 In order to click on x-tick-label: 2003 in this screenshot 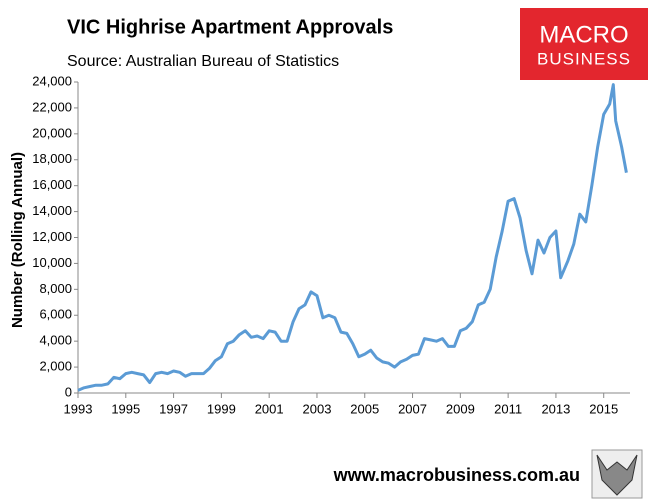, I will do `click(317, 408)`.